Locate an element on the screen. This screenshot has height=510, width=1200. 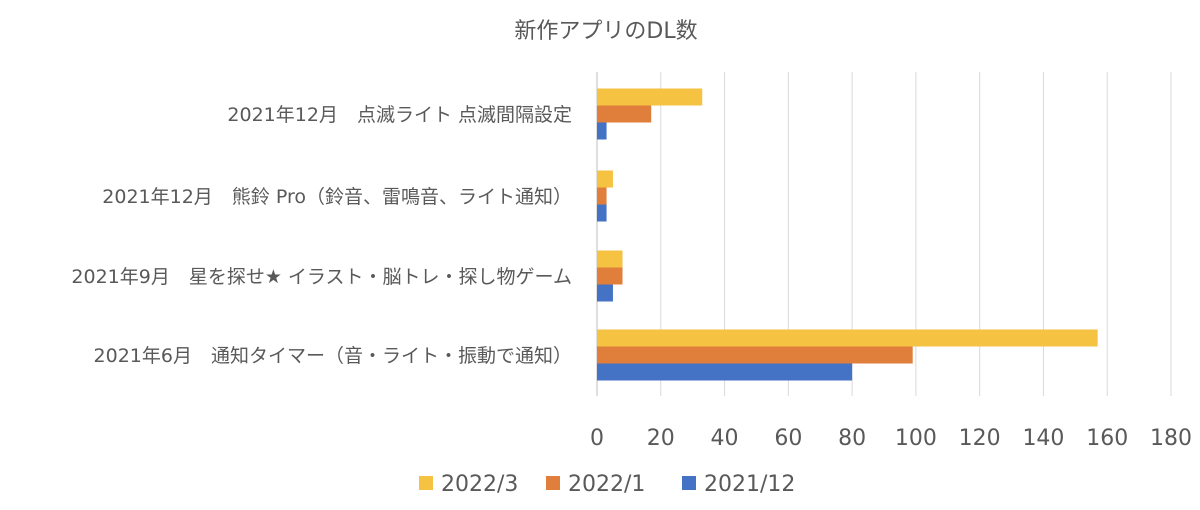
legend-label: 2022/3 is located at coordinates (479, 484).